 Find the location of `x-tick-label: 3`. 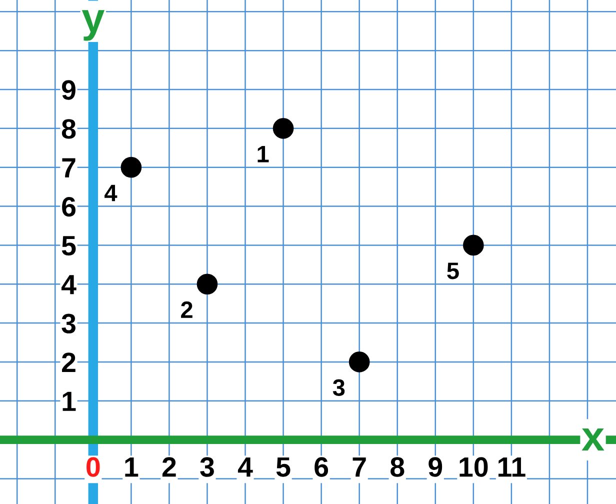

x-tick-label: 3 is located at coordinates (207, 467).